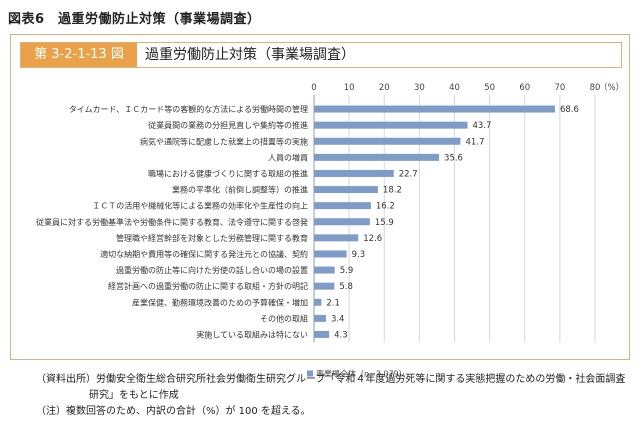 The width and height of the screenshot is (642, 444). Describe the element at coordinates (134, 19) in the screenshot. I see `figure-label: 図表6 過重労働防止対策（事業場調査）` at that location.